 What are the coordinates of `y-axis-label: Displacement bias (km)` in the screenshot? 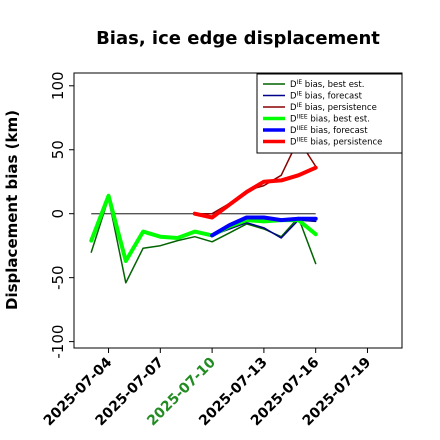 It's located at (12, 210).